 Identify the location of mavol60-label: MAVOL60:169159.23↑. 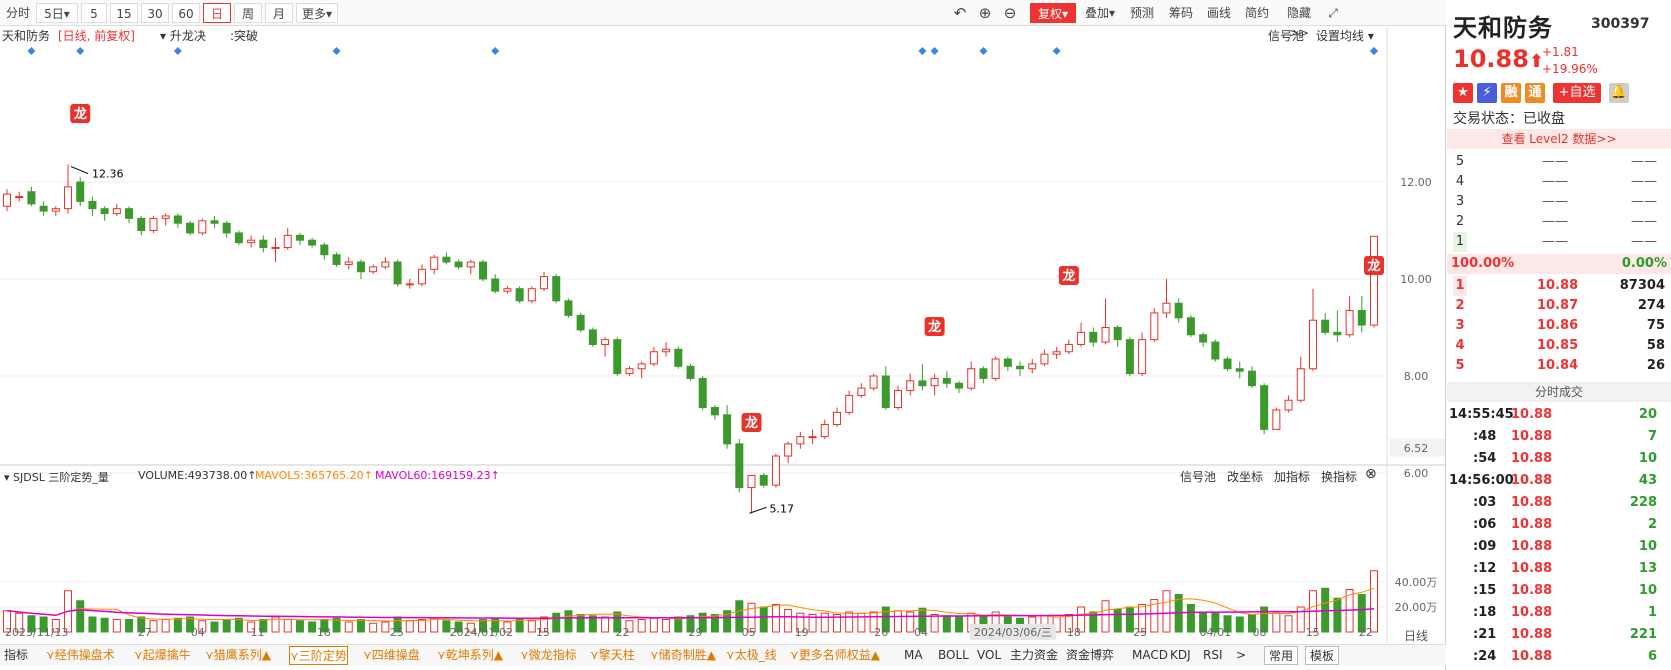
(437, 475).